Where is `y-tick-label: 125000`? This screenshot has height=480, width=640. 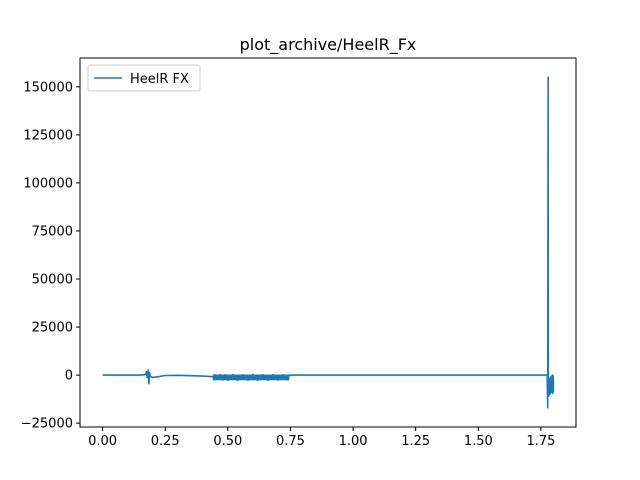
y-tick-label: 125000 is located at coordinates (48, 135).